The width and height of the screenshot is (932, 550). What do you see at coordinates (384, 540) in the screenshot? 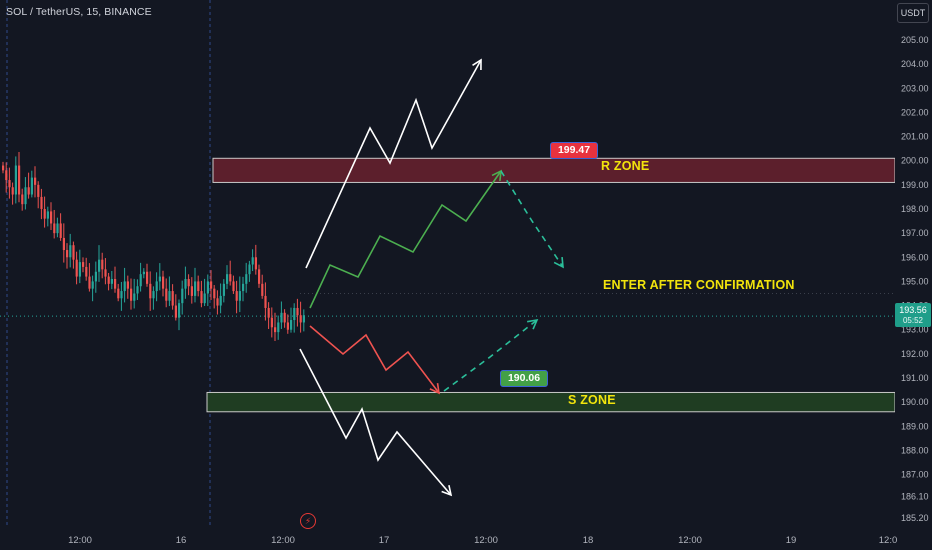
I see `time-tick-label: 17` at bounding box center [384, 540].